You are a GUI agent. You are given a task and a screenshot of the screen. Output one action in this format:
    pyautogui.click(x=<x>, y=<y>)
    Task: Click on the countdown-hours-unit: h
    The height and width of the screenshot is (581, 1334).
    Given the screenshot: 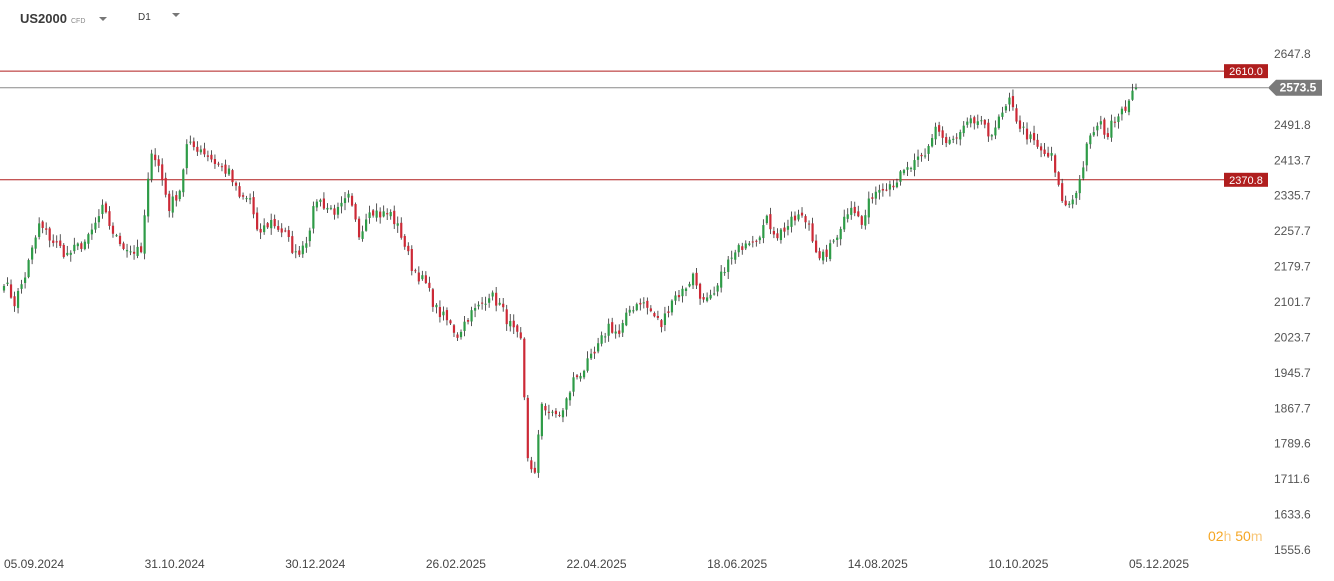 What is the action you would take?
    pyautogui.click(x=1227, y=536)
    